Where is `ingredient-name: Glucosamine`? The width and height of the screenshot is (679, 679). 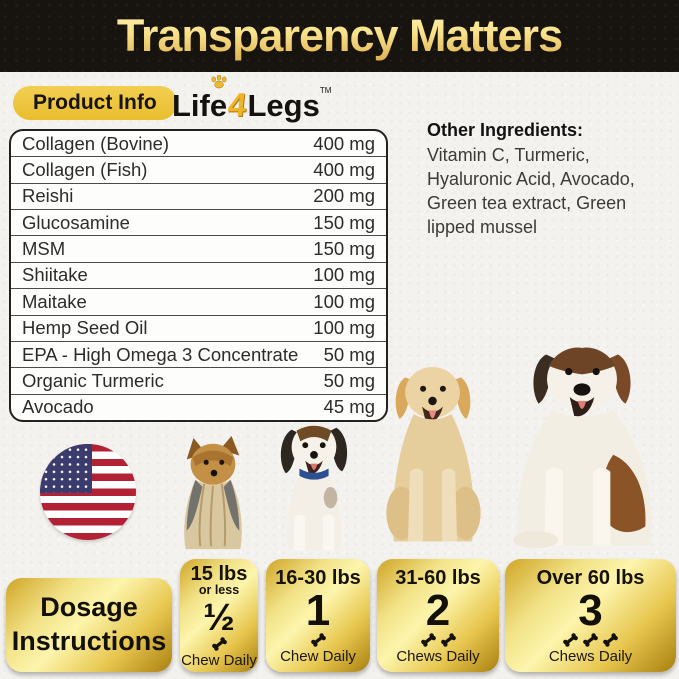
ingredient-name: Glucosamine is located at coordinates (76, 222).